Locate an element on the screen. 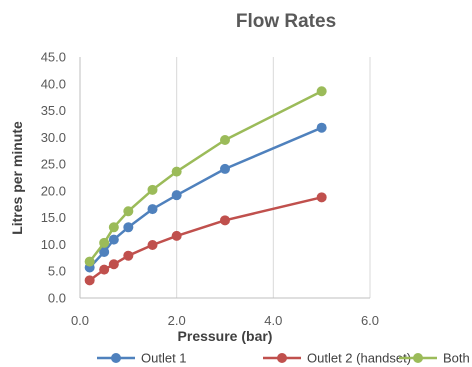 This screenshot has height=367, width=472. x-tick-labels: 0.0 2.0 4.0 6.0 is located at coordinates (225, 320).